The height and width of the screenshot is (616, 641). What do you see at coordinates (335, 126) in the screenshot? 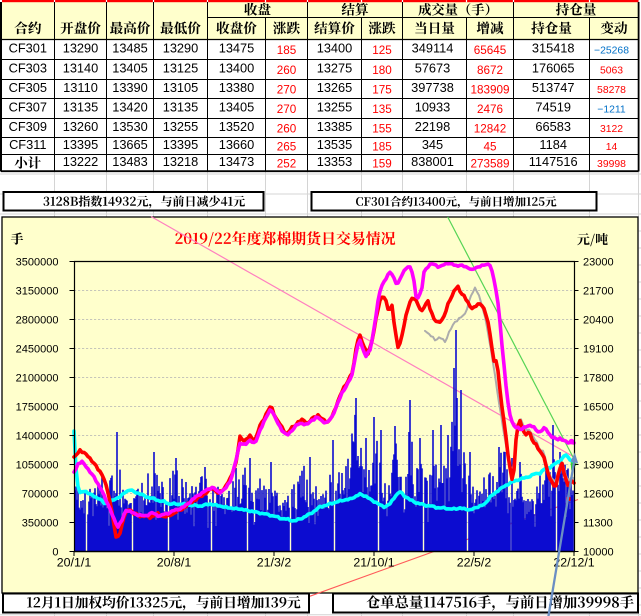
I see `svg-text: 13385` at bounding box center [335, 126].